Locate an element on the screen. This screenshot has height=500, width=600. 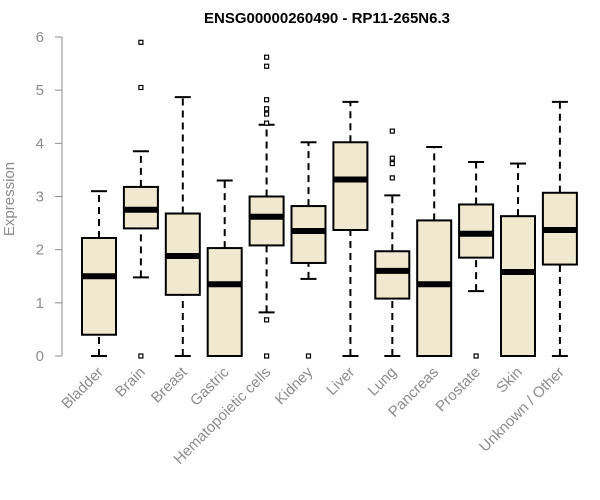
x-tick-label: Kidney is located at coordinates (294, 385).